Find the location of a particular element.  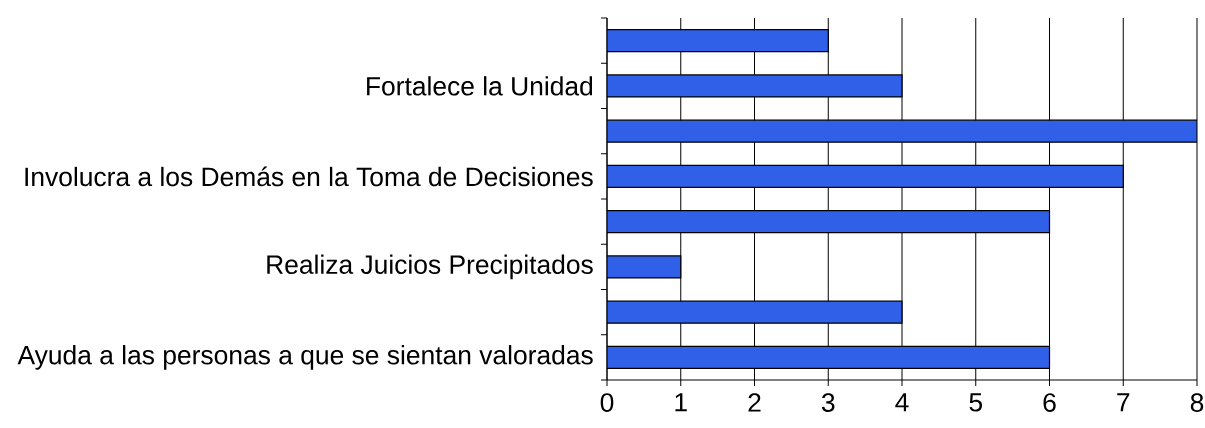

y-tick-label: Ayuda a las personas a que se sientan valoradas is located at coordinates (305, 357).